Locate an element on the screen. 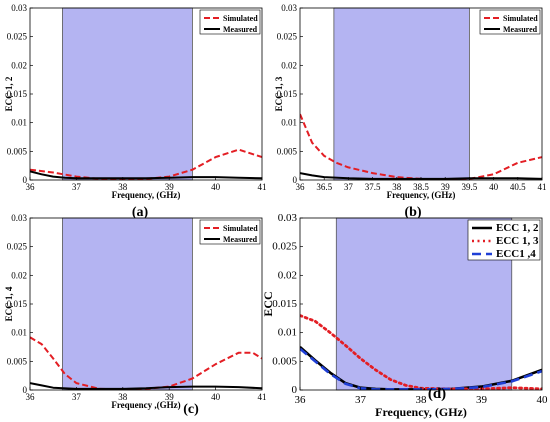  panel-label: (d) is located at coordinates (437, 394).